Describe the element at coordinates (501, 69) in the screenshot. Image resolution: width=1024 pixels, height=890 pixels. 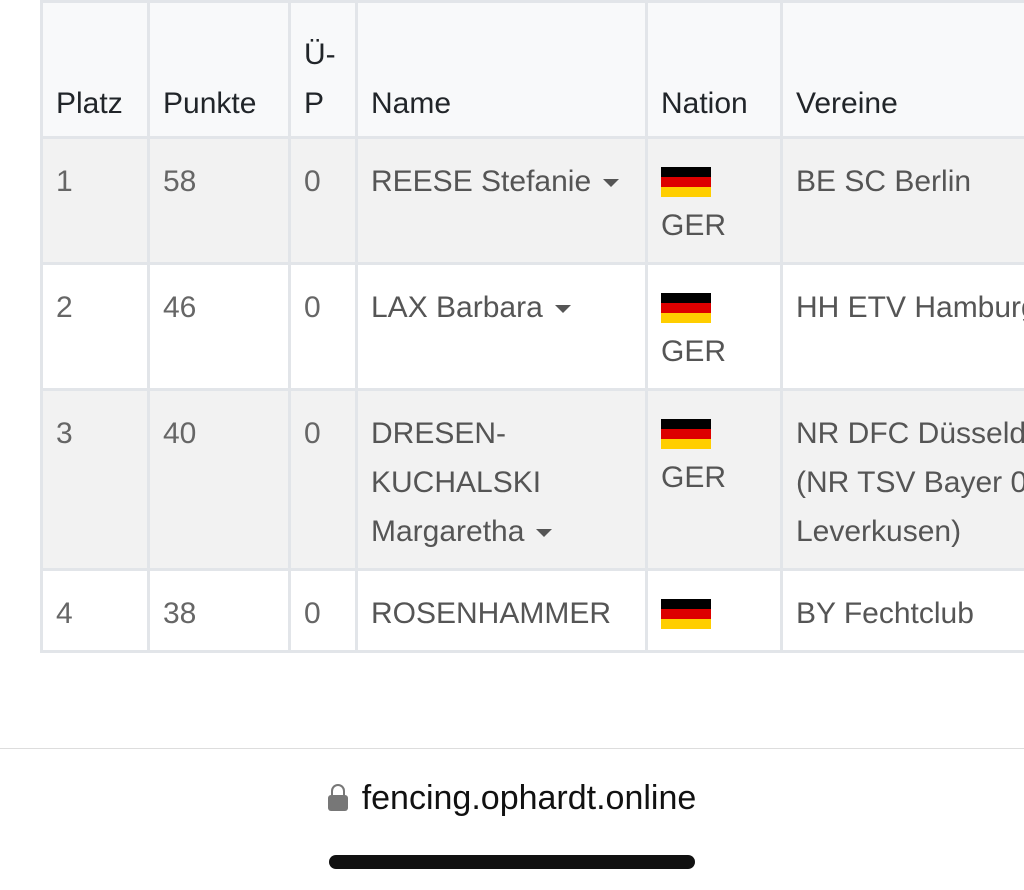
I see `column-header: Name` at that location.